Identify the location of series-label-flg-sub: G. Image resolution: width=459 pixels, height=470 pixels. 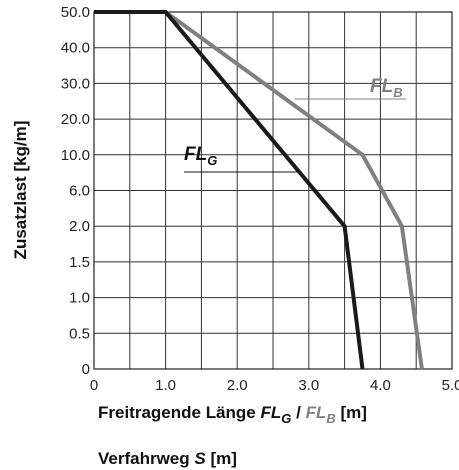
(212, 160).